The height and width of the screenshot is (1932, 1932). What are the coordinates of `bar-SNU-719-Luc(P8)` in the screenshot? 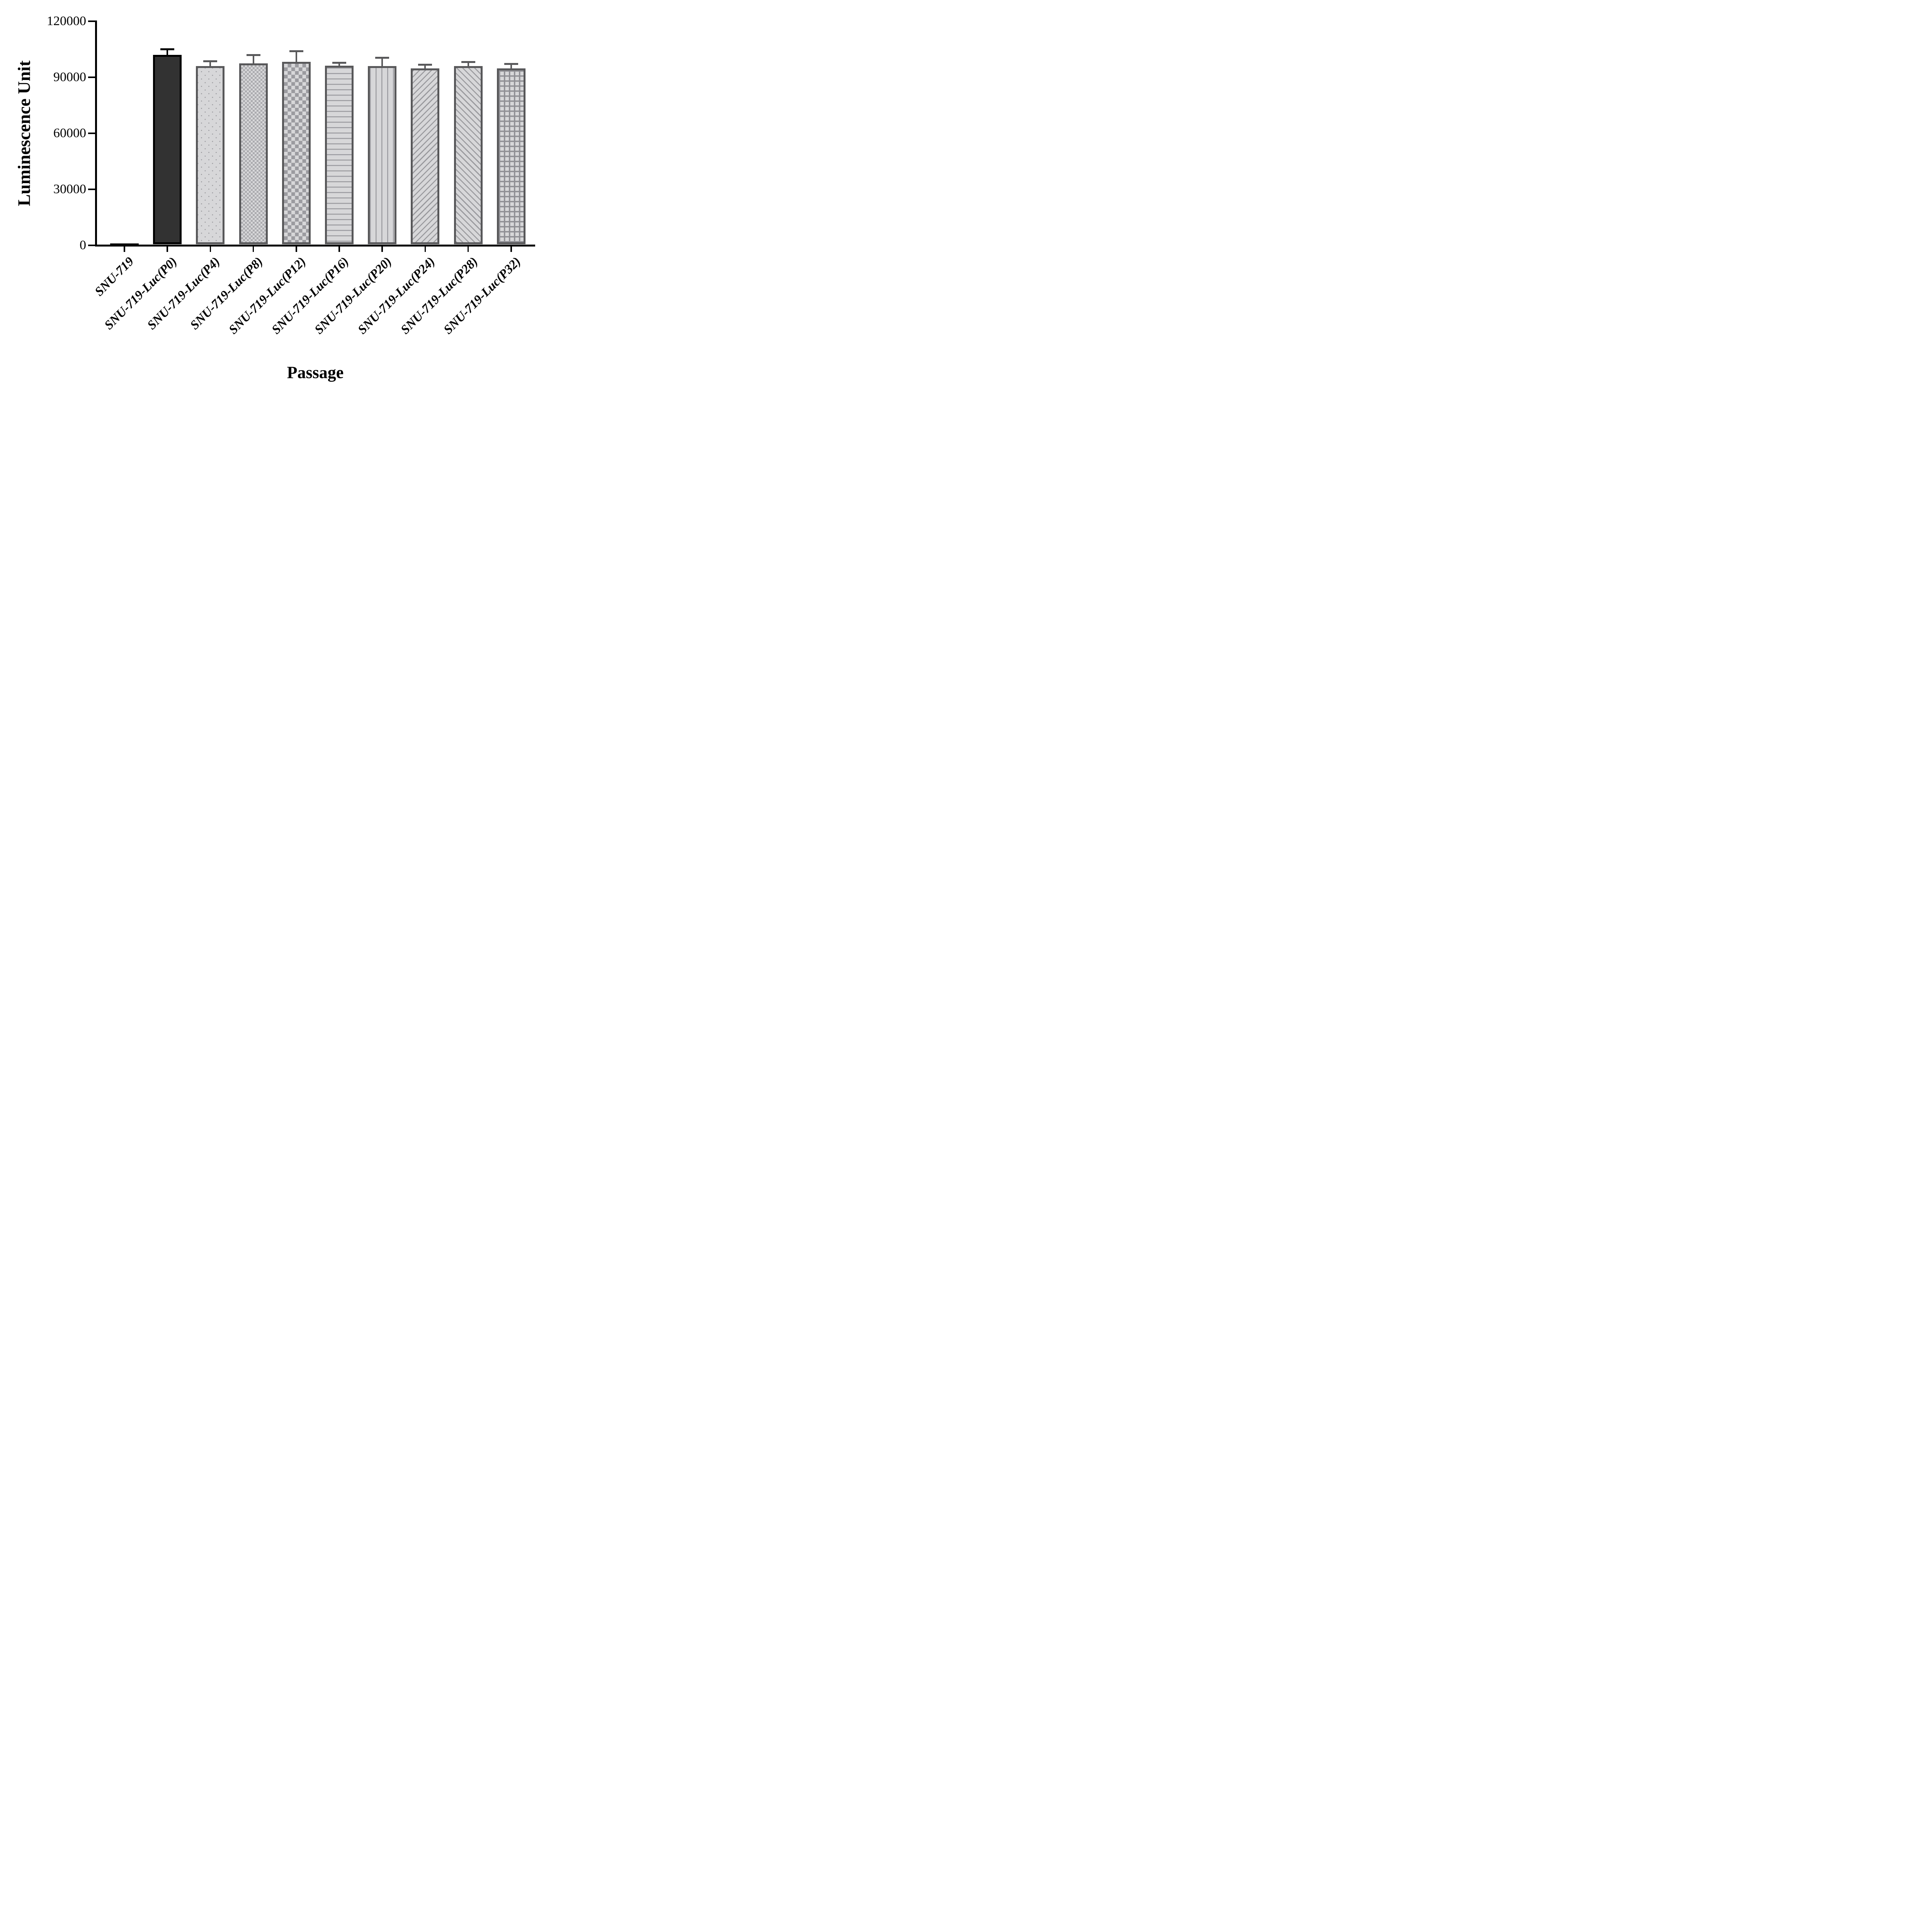 It's located at (253, 154).